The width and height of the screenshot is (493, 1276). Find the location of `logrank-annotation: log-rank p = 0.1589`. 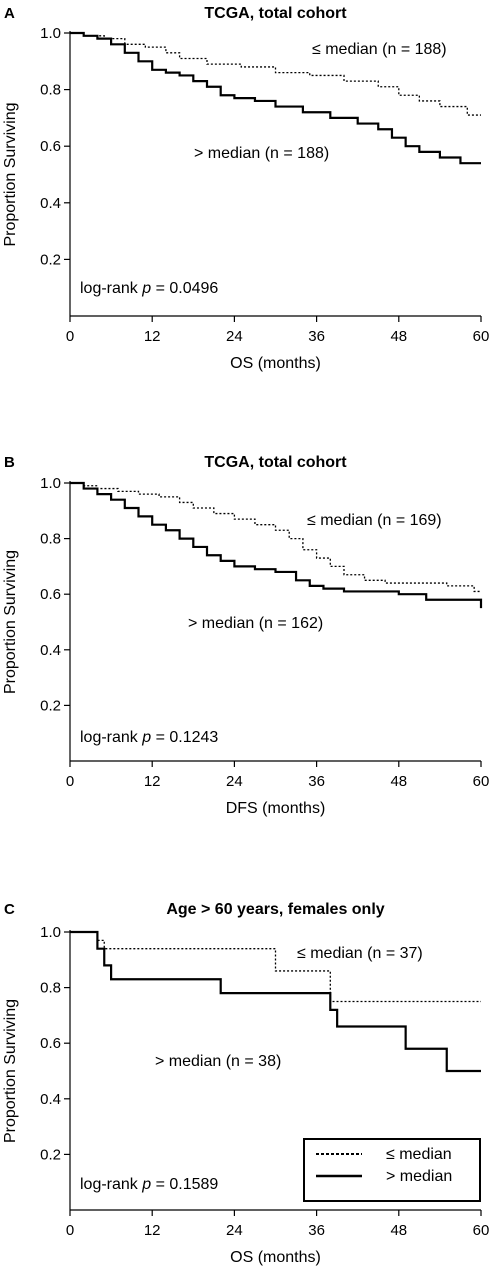

logrank-annotation: log-rank p = 0.1589 is located at coordinates (149, 1184).